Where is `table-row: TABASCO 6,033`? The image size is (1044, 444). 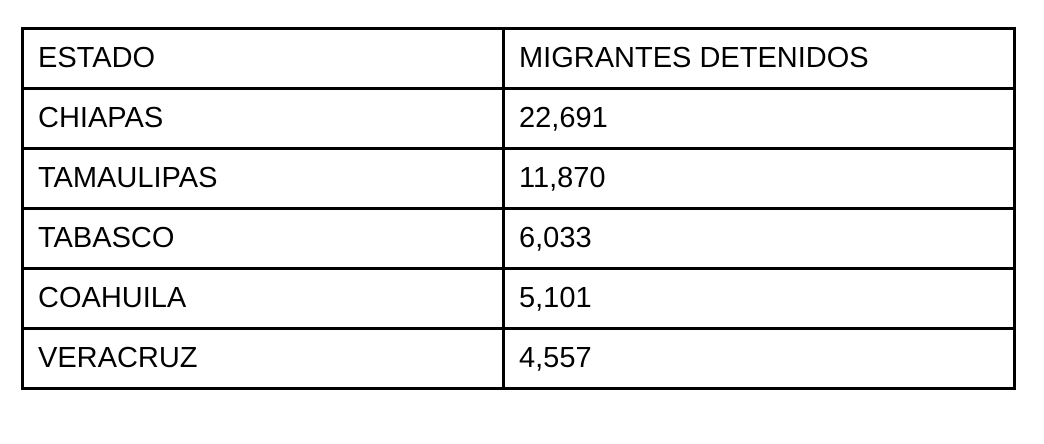
table-row: TABASCO 6,033 is located at coordinates (518, 238).